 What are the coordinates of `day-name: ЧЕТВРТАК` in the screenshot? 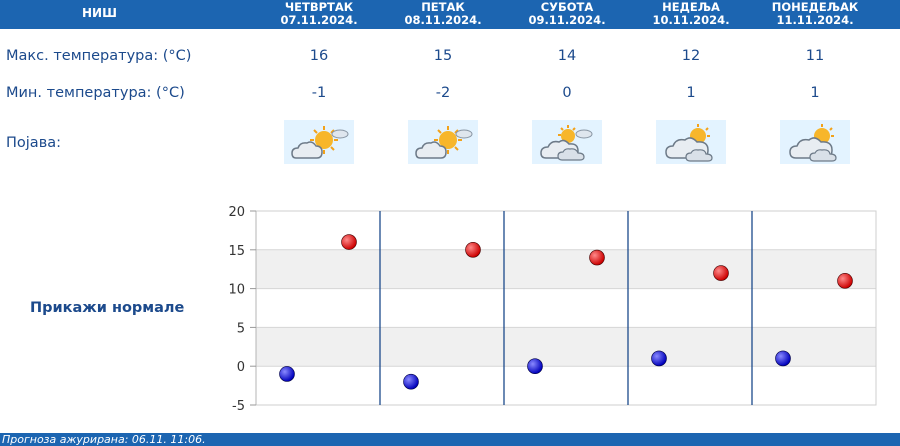 It's located at (319, 7).